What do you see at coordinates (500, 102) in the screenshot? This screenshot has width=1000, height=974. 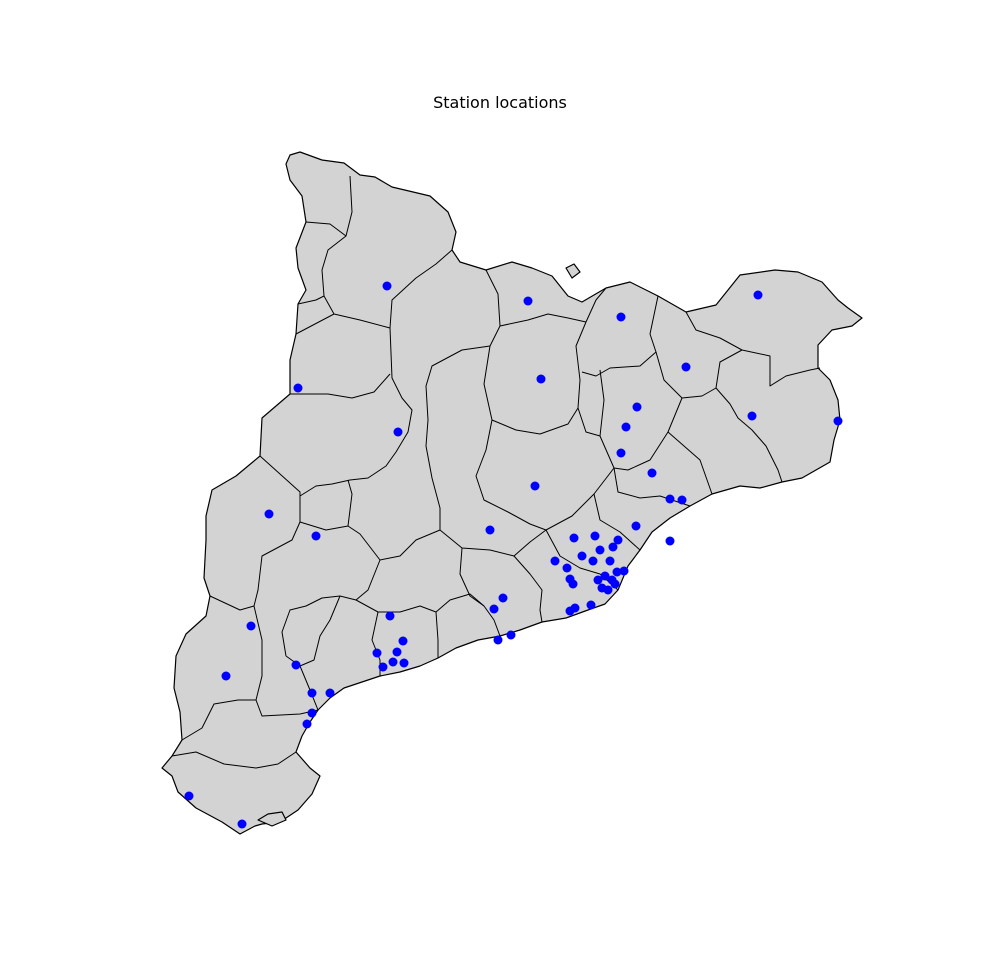 I see `map-title: Station locations` at bounding box center [500, 102].